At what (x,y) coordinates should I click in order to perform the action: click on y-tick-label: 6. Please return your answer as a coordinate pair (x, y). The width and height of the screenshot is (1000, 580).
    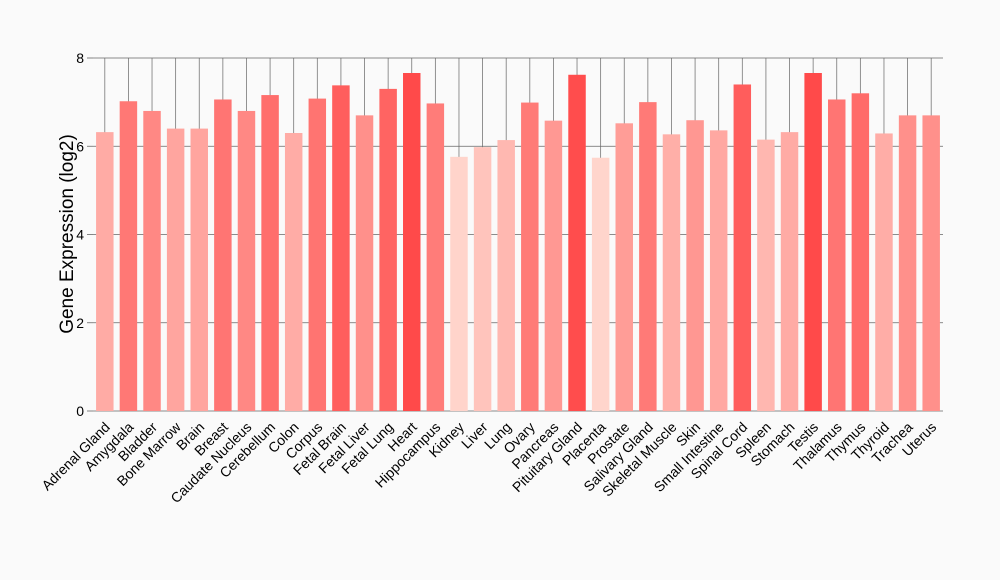
    Looking at the image, I should click on (80, 146).